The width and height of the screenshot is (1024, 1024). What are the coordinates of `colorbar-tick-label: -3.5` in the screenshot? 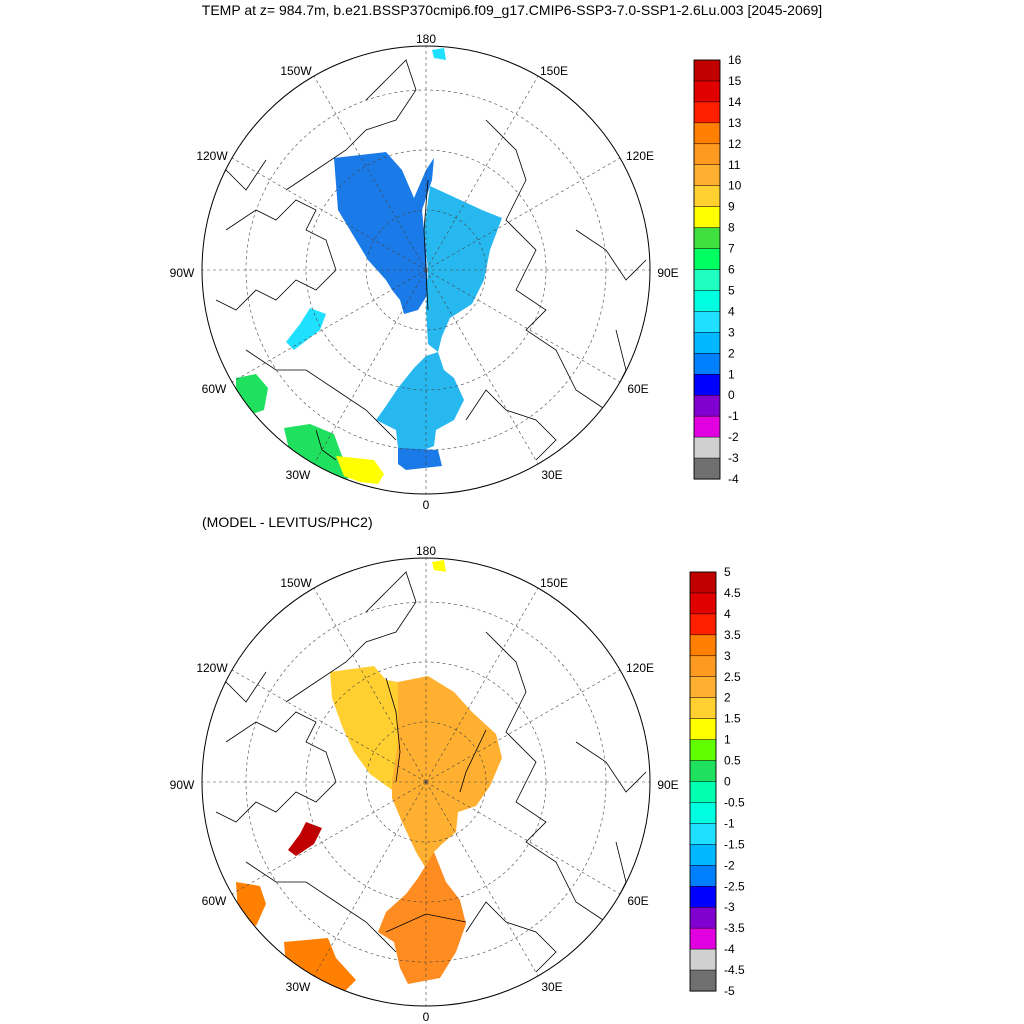 It's located at (734, 928).